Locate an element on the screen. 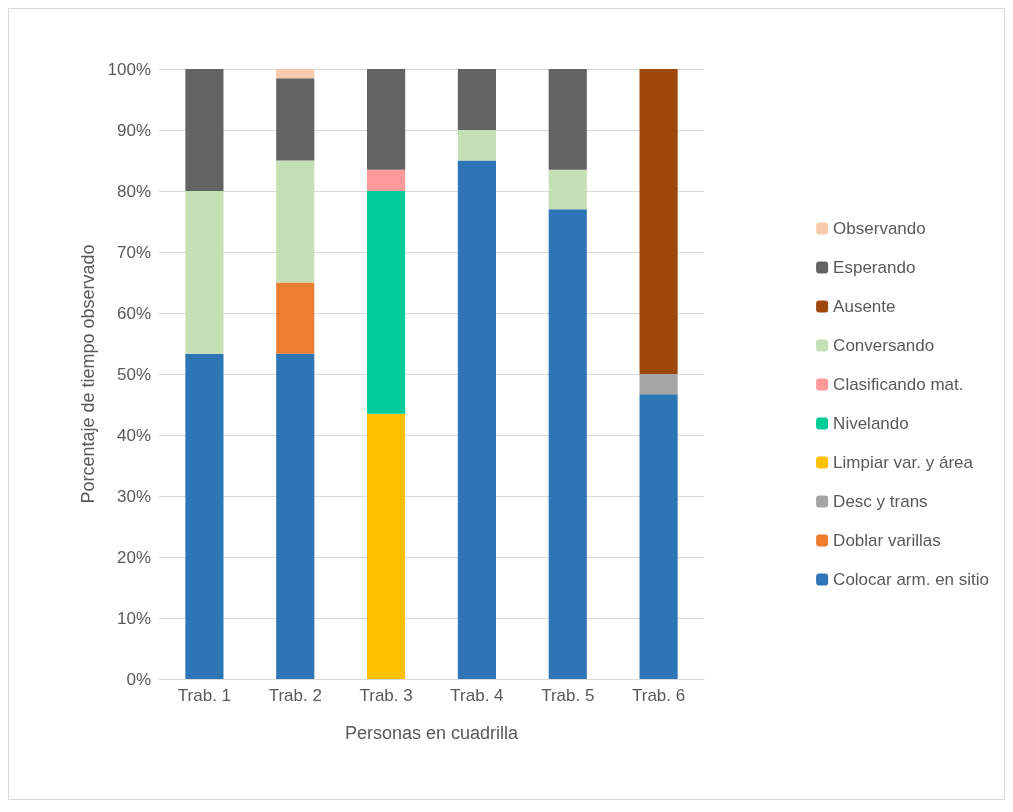 The width and height of the screenshot is (1013, 812). legend-label: Clasificando mat. is located at coordinates (898, 384).